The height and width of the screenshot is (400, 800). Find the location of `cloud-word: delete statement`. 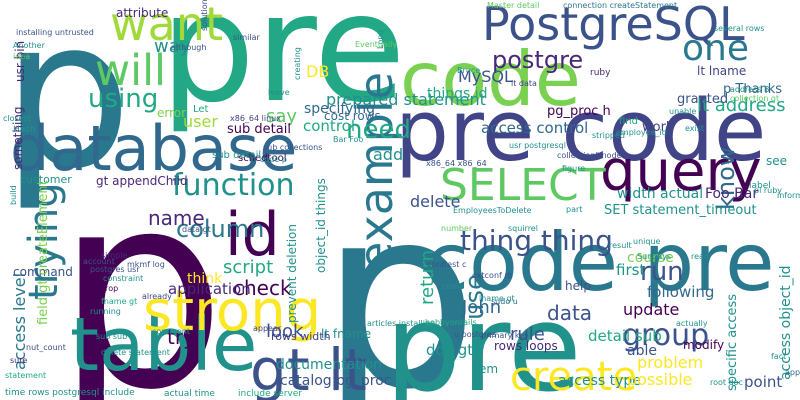

cloud-word: delete statement is located at coordinates (135, 352).